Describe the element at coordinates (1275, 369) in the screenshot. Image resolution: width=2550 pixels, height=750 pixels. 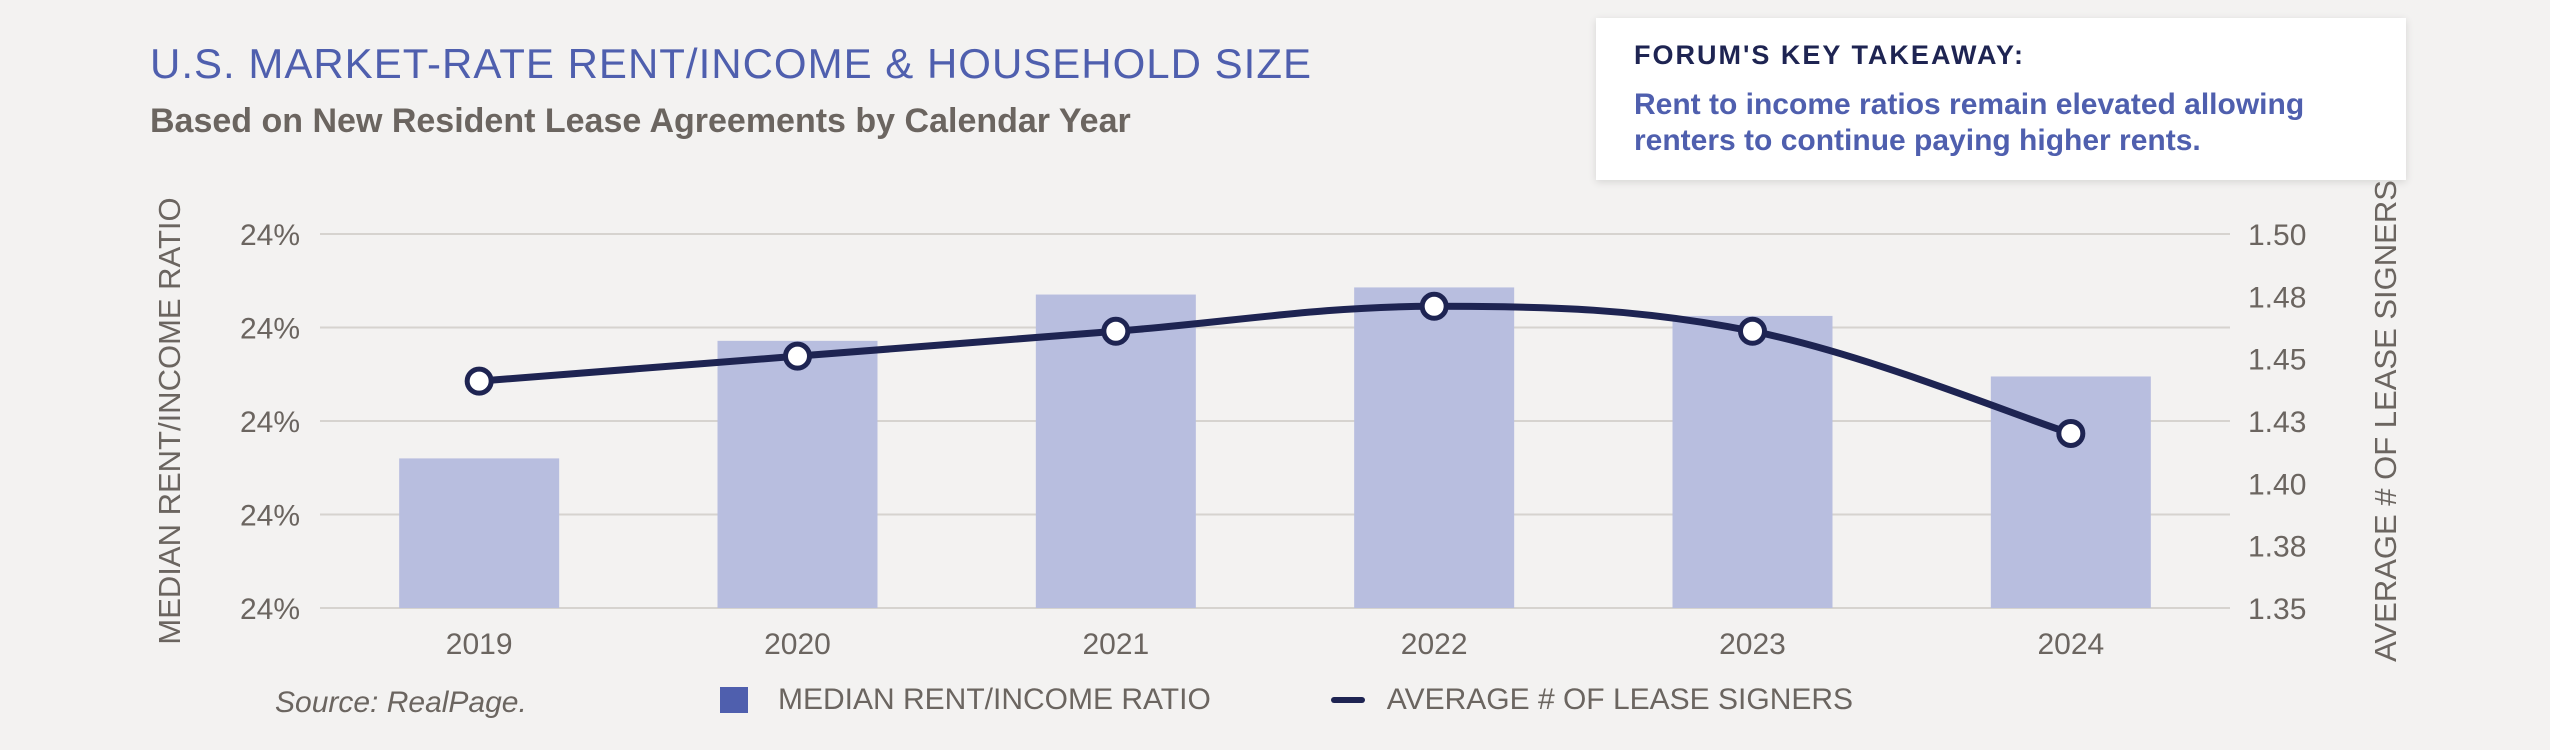
I see `series-line` at that location.